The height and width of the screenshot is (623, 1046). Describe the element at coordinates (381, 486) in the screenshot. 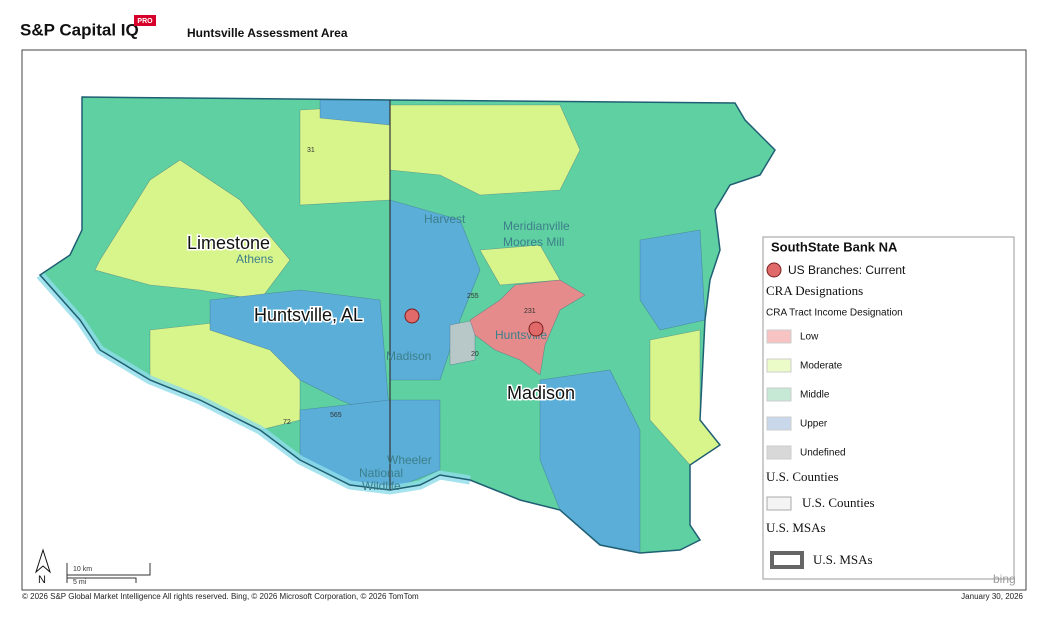

I see `place-label: Wildlife` at that location.